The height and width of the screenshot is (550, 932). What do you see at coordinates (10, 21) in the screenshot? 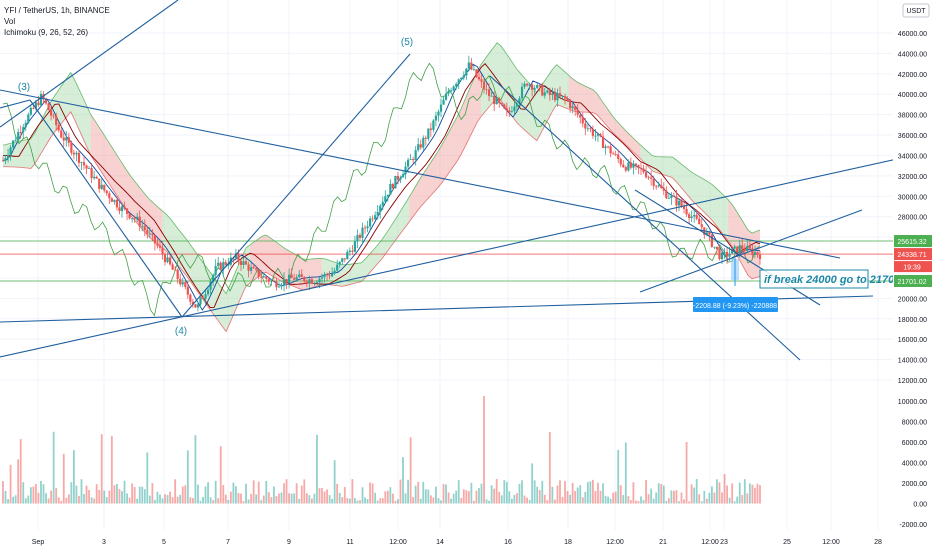
I see `volume-indicator-label: Vol` at bounding box center [10, 21].